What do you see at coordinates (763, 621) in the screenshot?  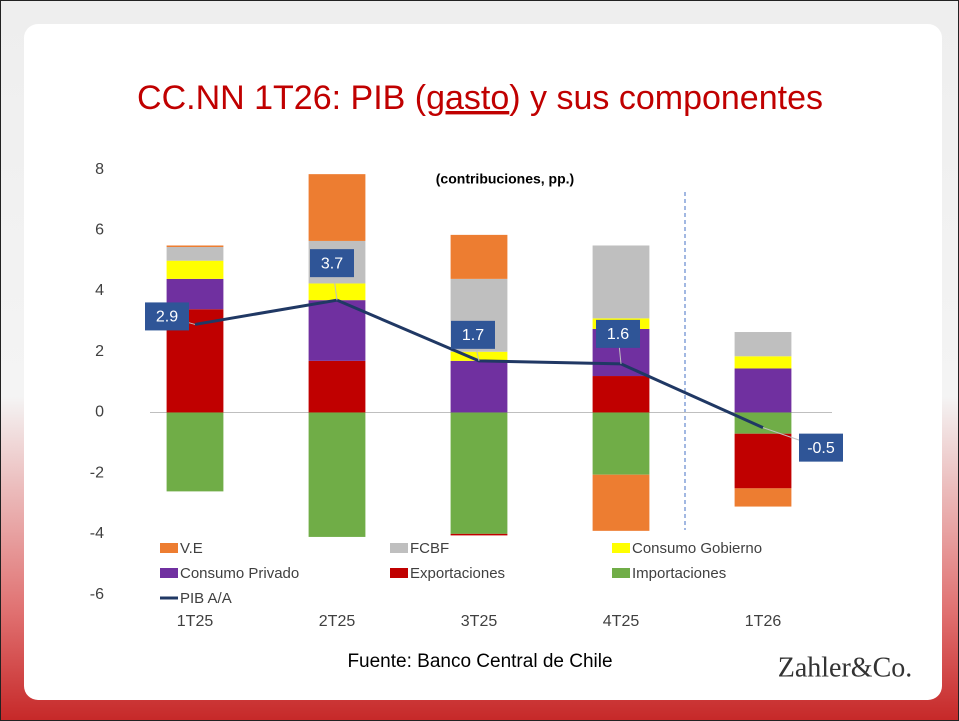 I see `x-tick-label: 1T26` at bounding box center [763, 621].